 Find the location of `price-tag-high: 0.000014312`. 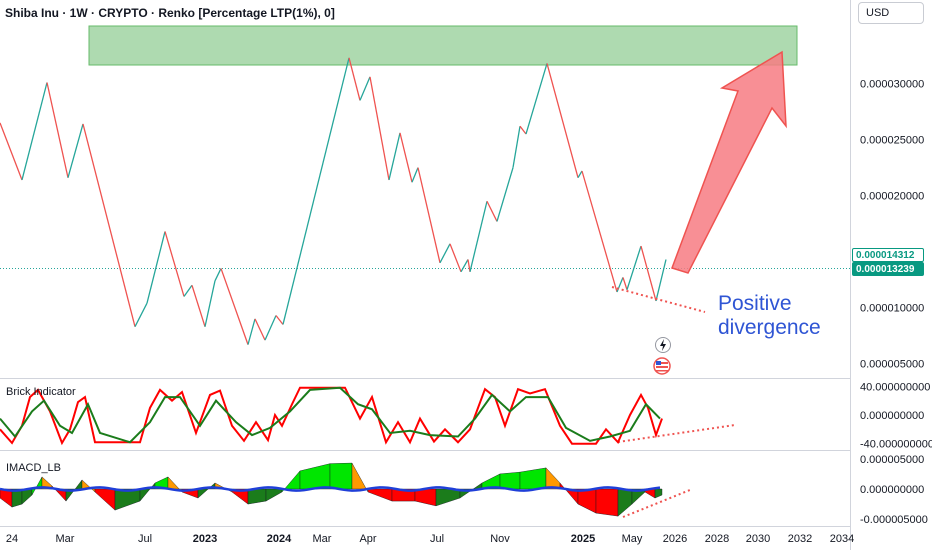

price-tag-high: 0.000014312 is located at coordinates (888, 255).